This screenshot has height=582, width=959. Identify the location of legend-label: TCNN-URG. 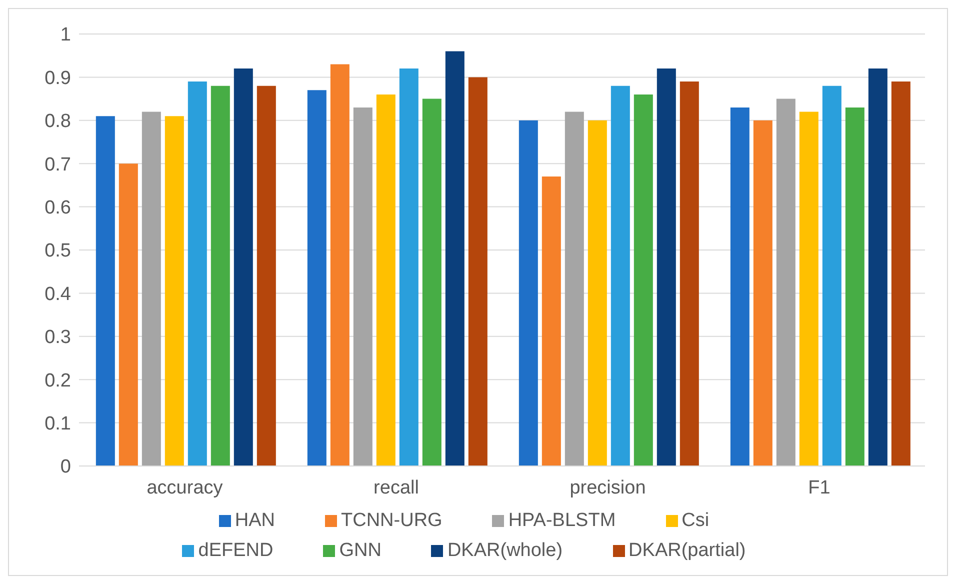
(391, 520).